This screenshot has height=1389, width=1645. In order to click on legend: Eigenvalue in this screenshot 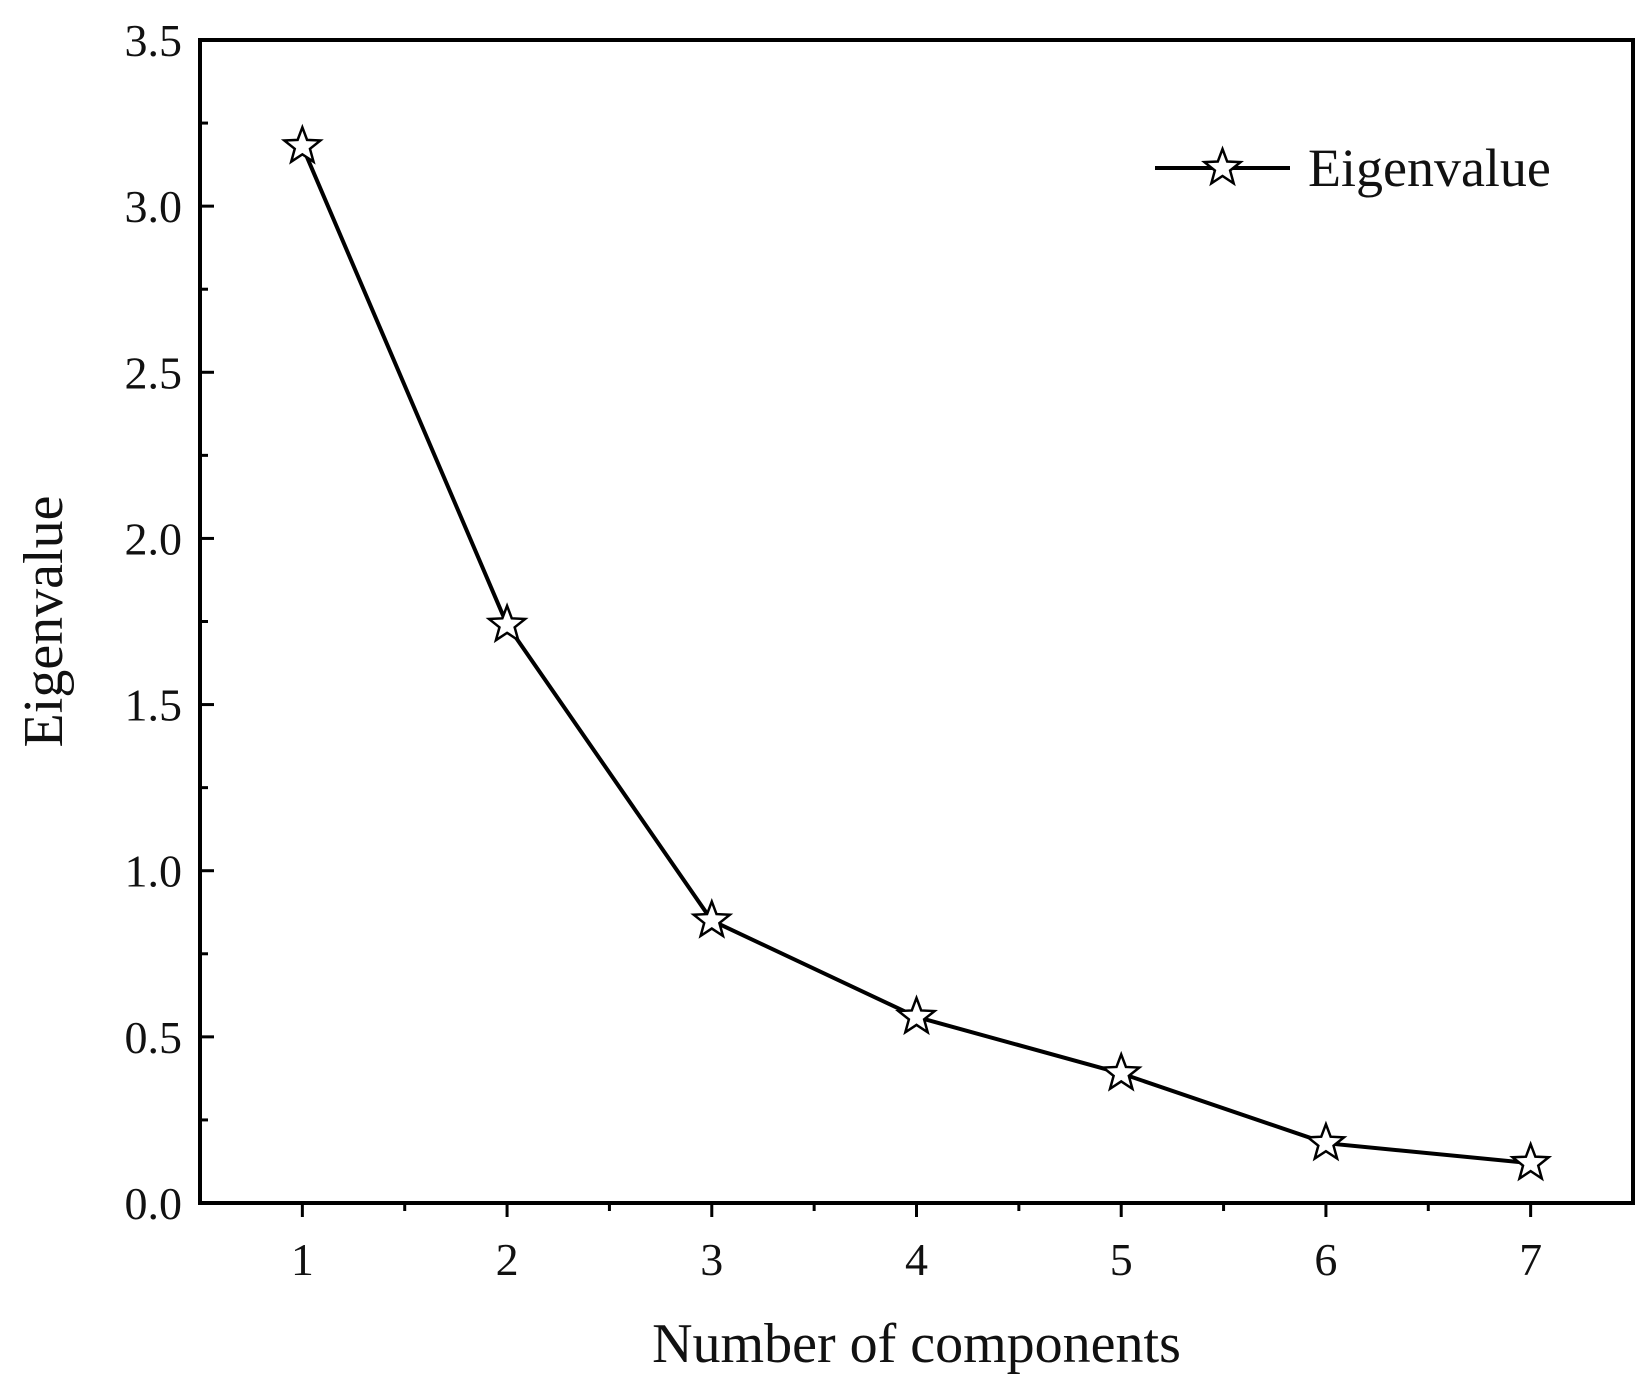, I will do `click(1353, 168)`.